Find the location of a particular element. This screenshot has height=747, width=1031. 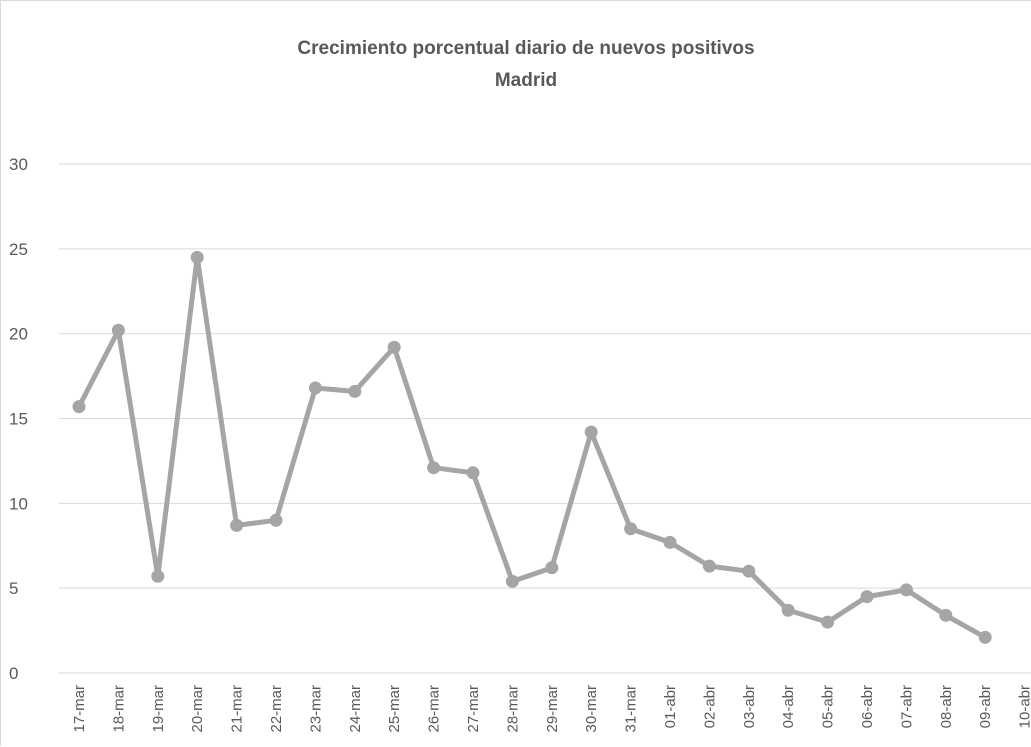

y-tick-label: 15 is located at coordinates (18, 419).